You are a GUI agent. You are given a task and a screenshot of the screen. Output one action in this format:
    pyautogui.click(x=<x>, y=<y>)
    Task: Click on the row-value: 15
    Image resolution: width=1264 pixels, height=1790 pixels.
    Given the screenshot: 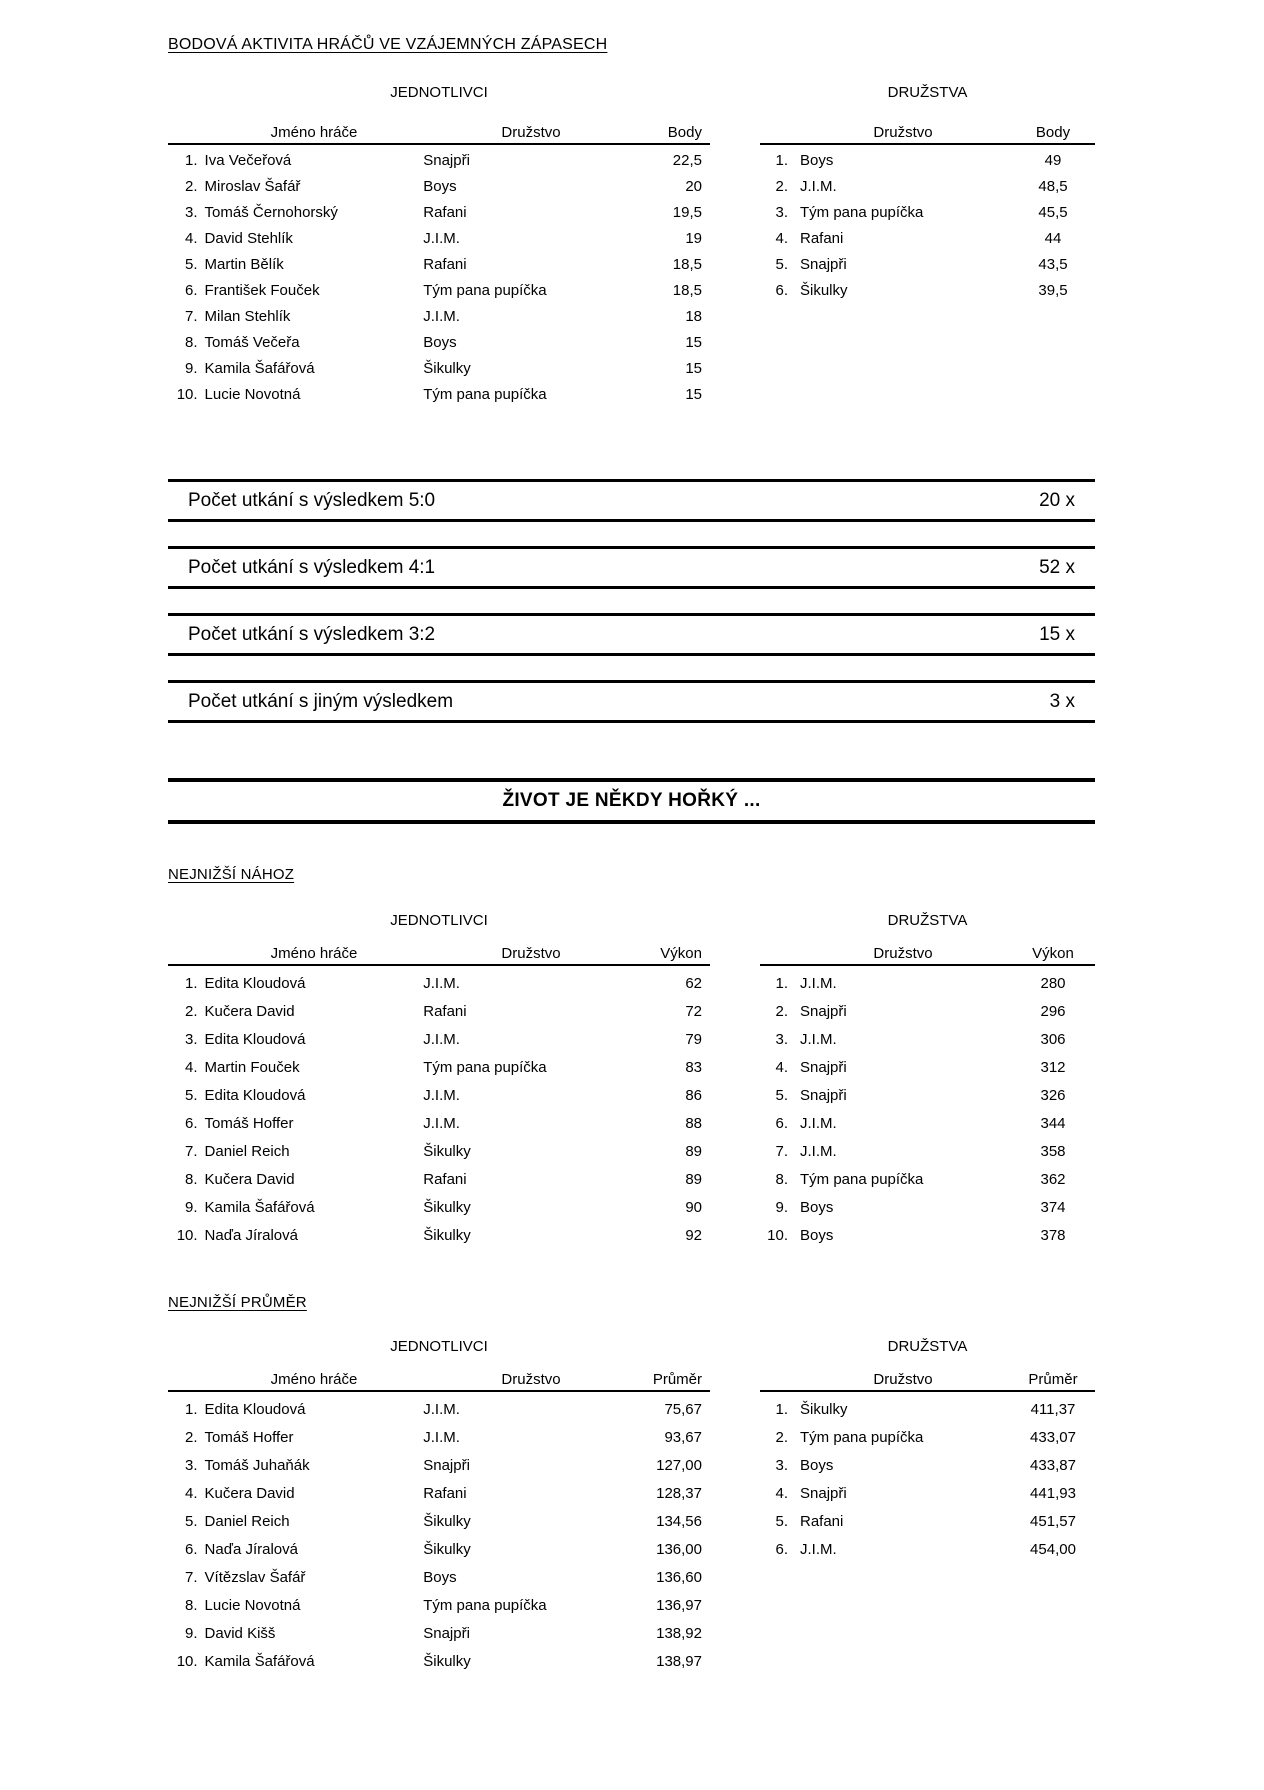 What is the action you would take?
    pyautogui.click(x=693, y=368)
    